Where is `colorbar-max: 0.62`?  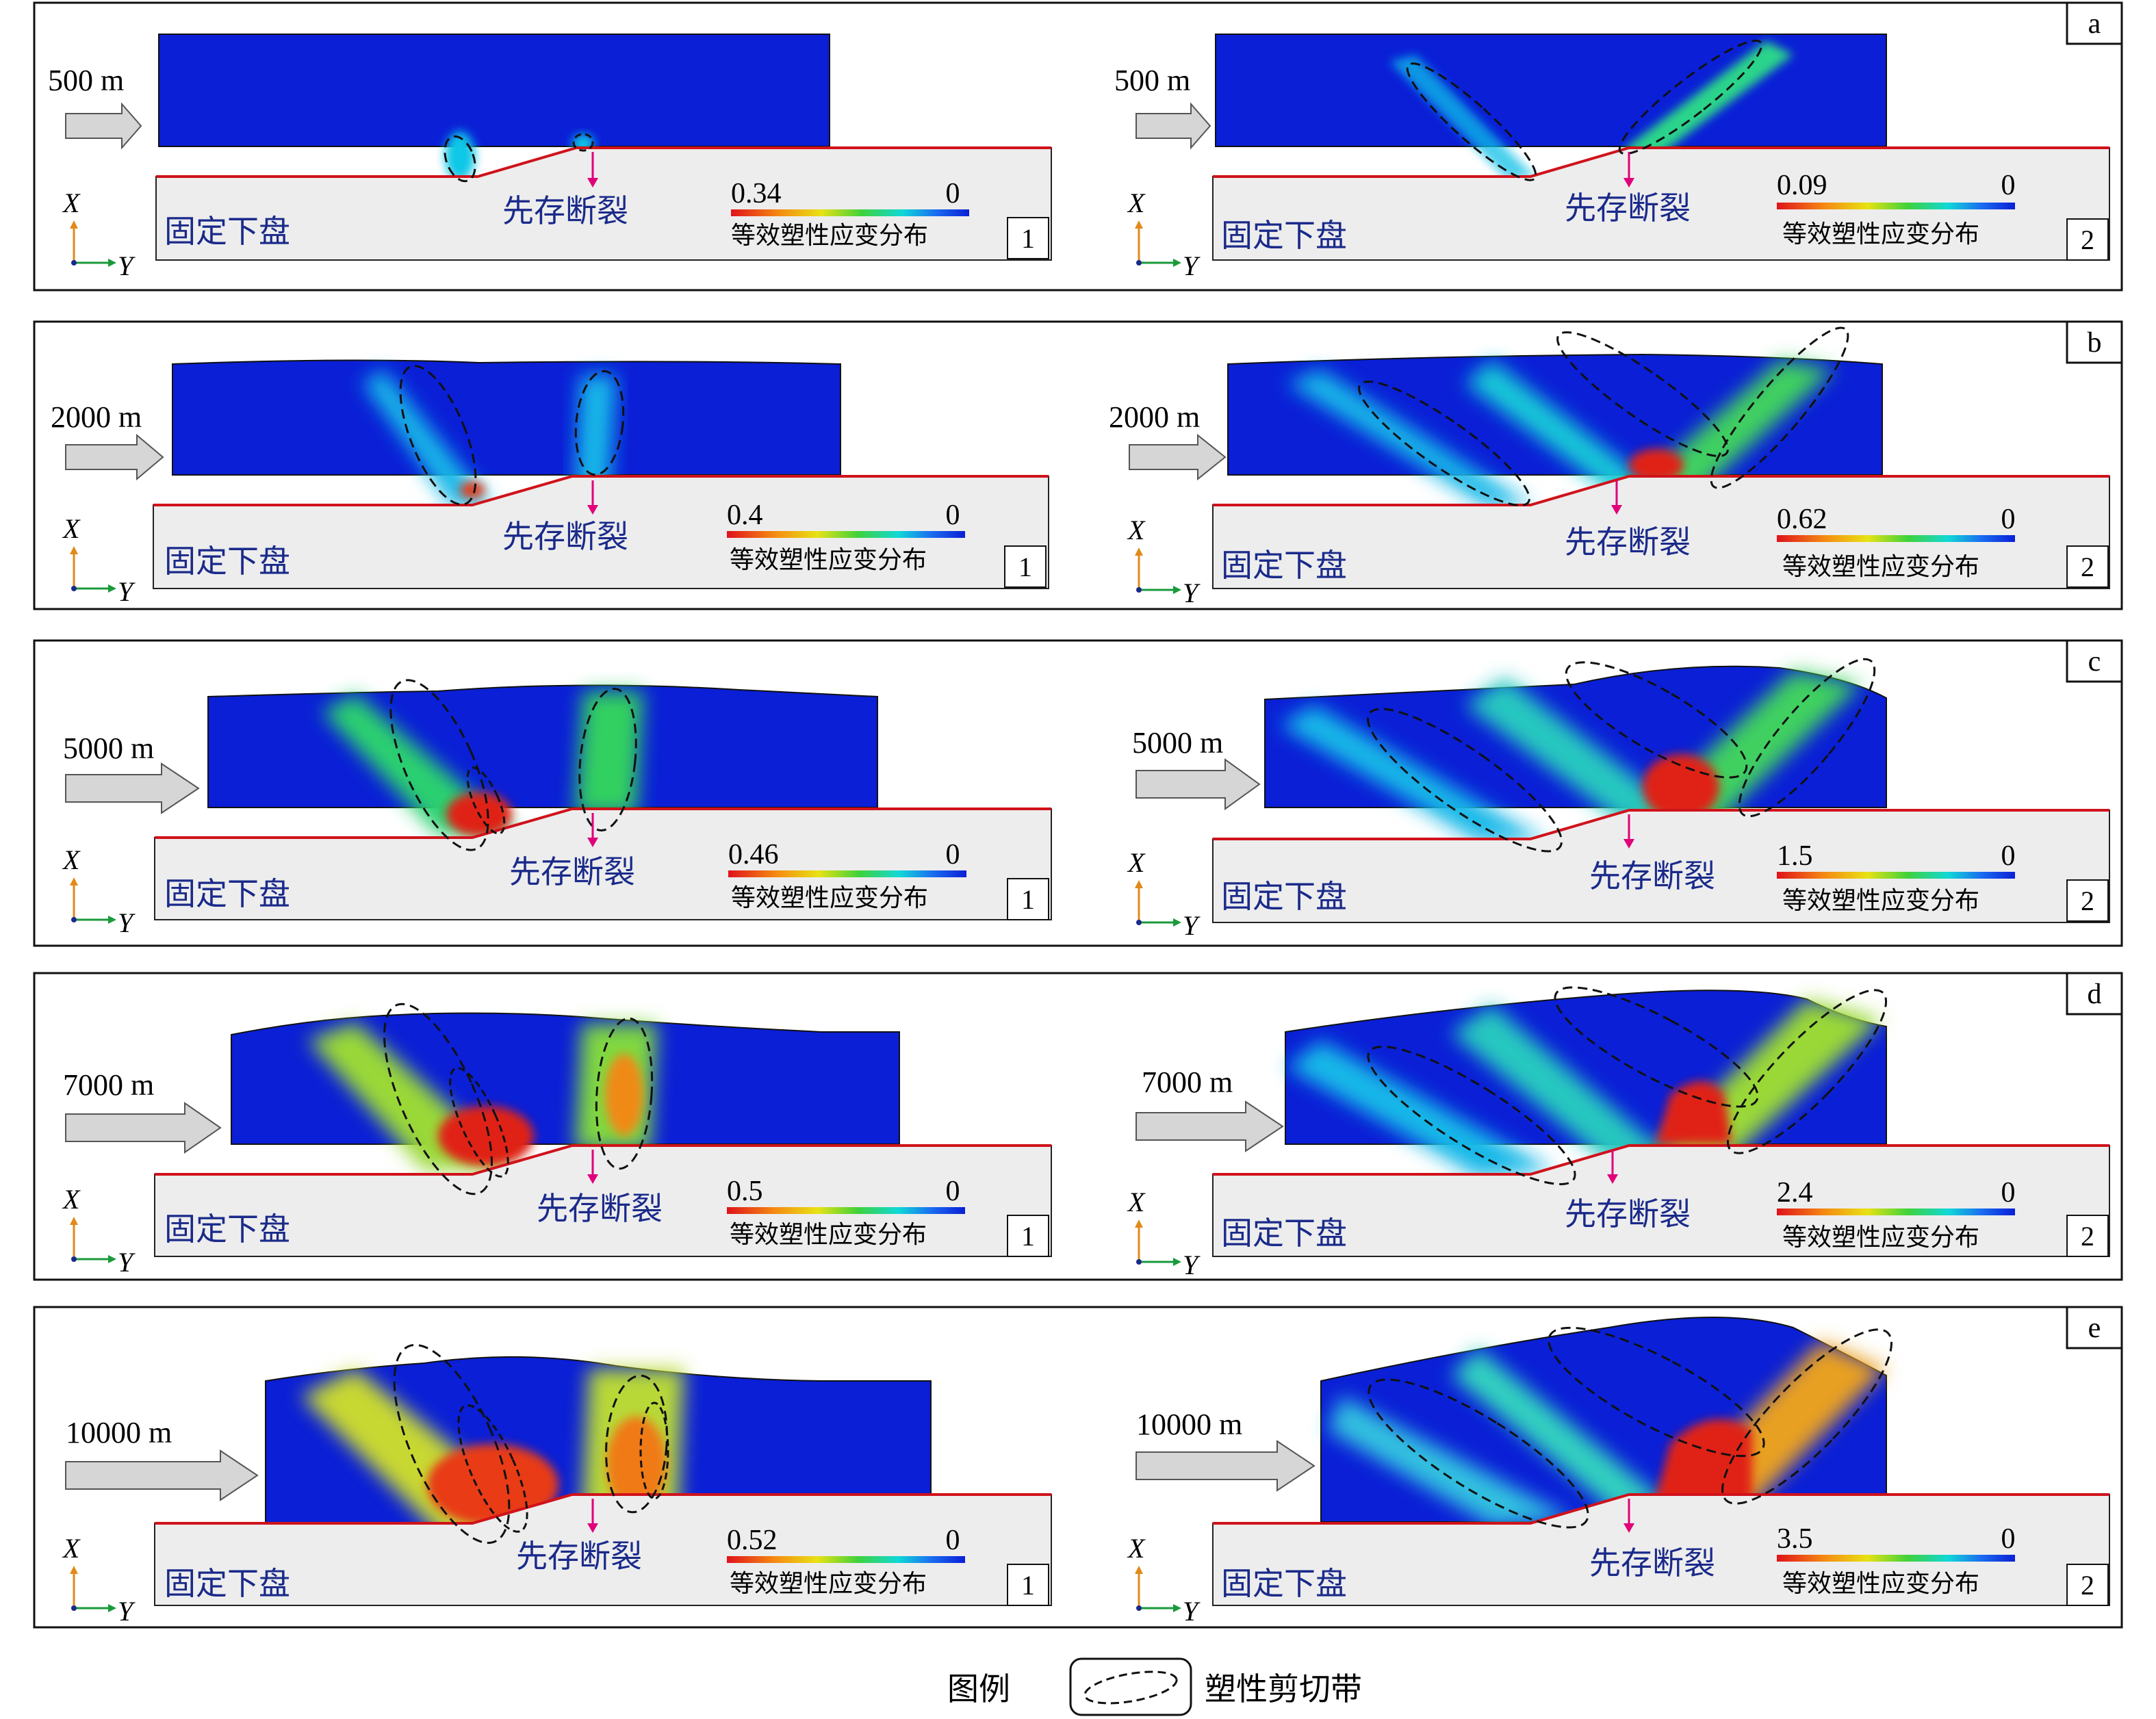
colorbar-max: 0.62 is located at coordinates (1802, 519).